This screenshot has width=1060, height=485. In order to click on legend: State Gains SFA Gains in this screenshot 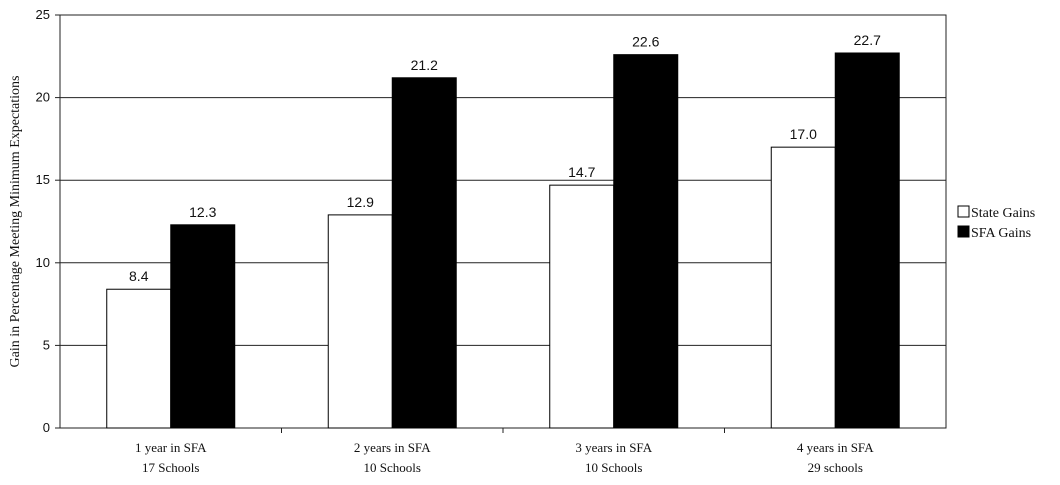, I will do `click(996, 223)`.